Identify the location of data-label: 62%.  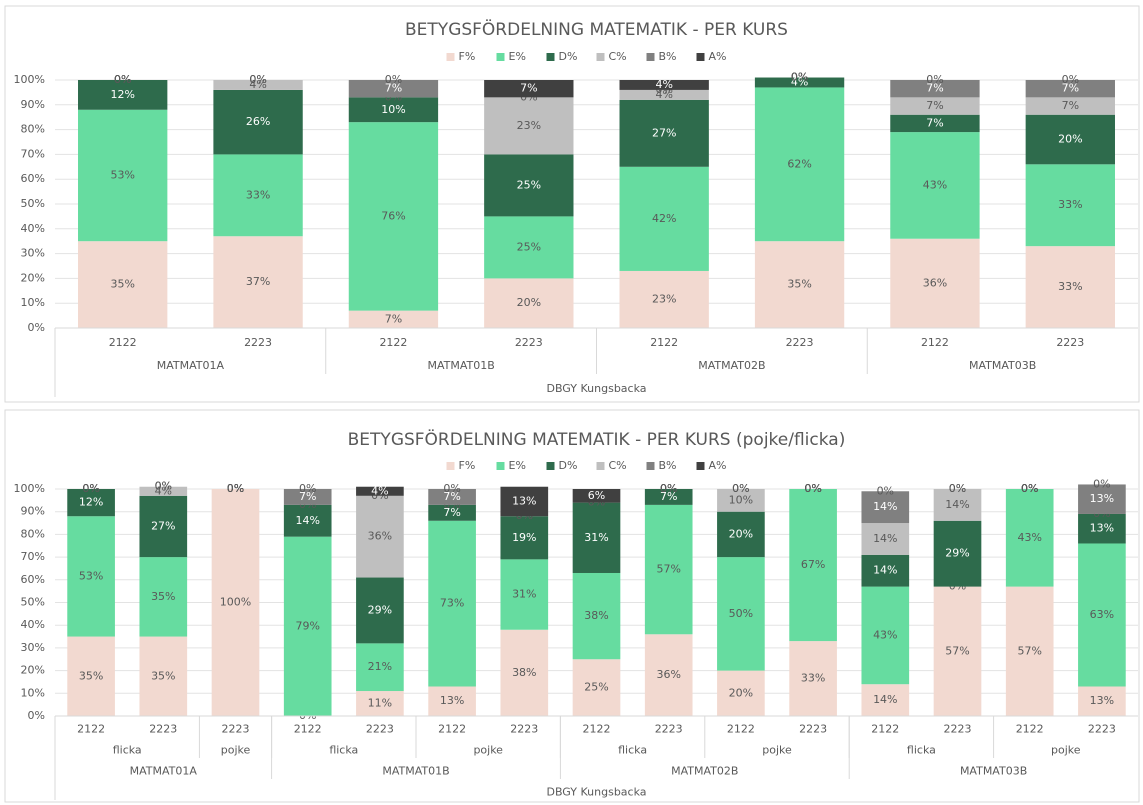
(799, 163).